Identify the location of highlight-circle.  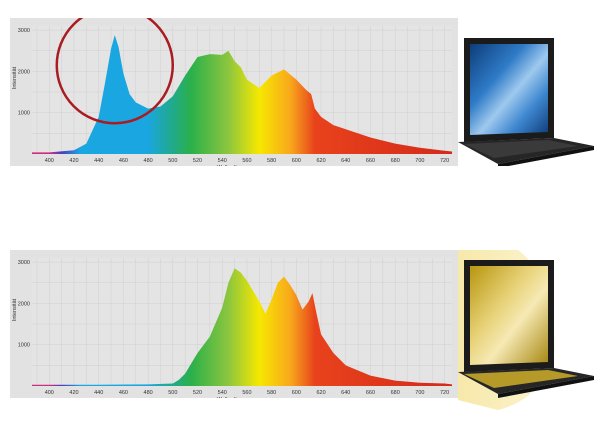
(114, 71).